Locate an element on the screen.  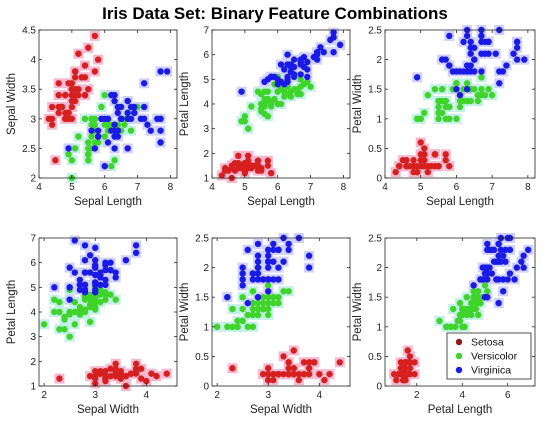
axes-frame is located at coordinates (108, 104).